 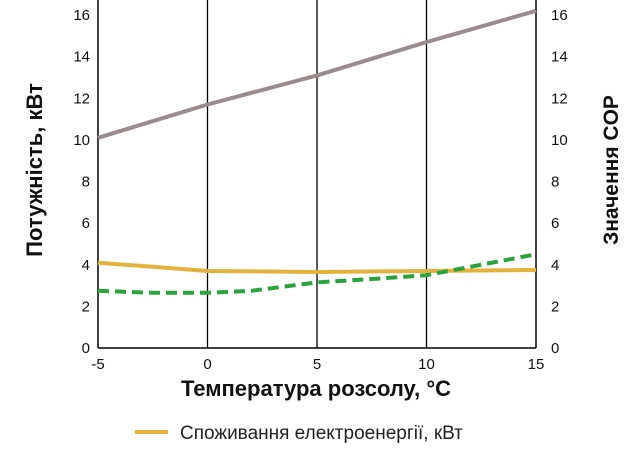 I want to click on x-tick-label-2: 5, so click(x=317, y=364).